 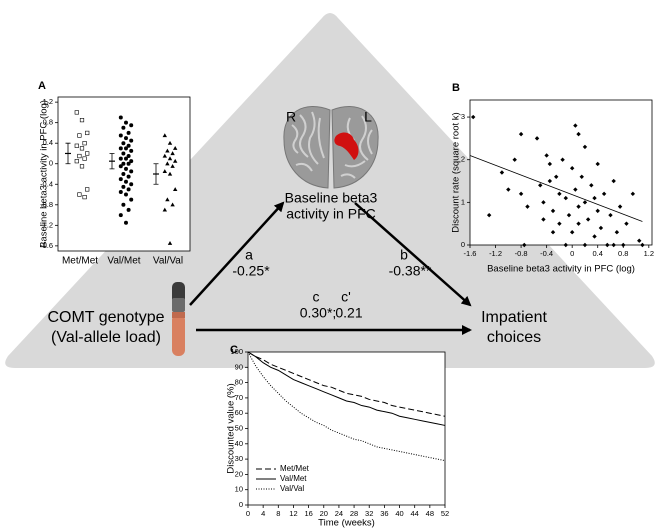 What do you see at coordinates (384, 513) in the screenshot?
I see `x-tick-label: 36` at bounding box center [384, 513].